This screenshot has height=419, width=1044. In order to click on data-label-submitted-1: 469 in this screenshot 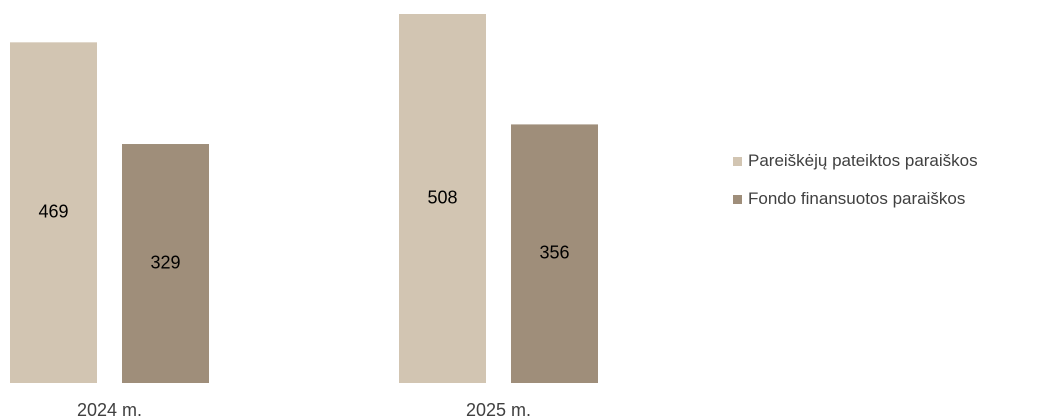, I will do `click(53, 211)`.